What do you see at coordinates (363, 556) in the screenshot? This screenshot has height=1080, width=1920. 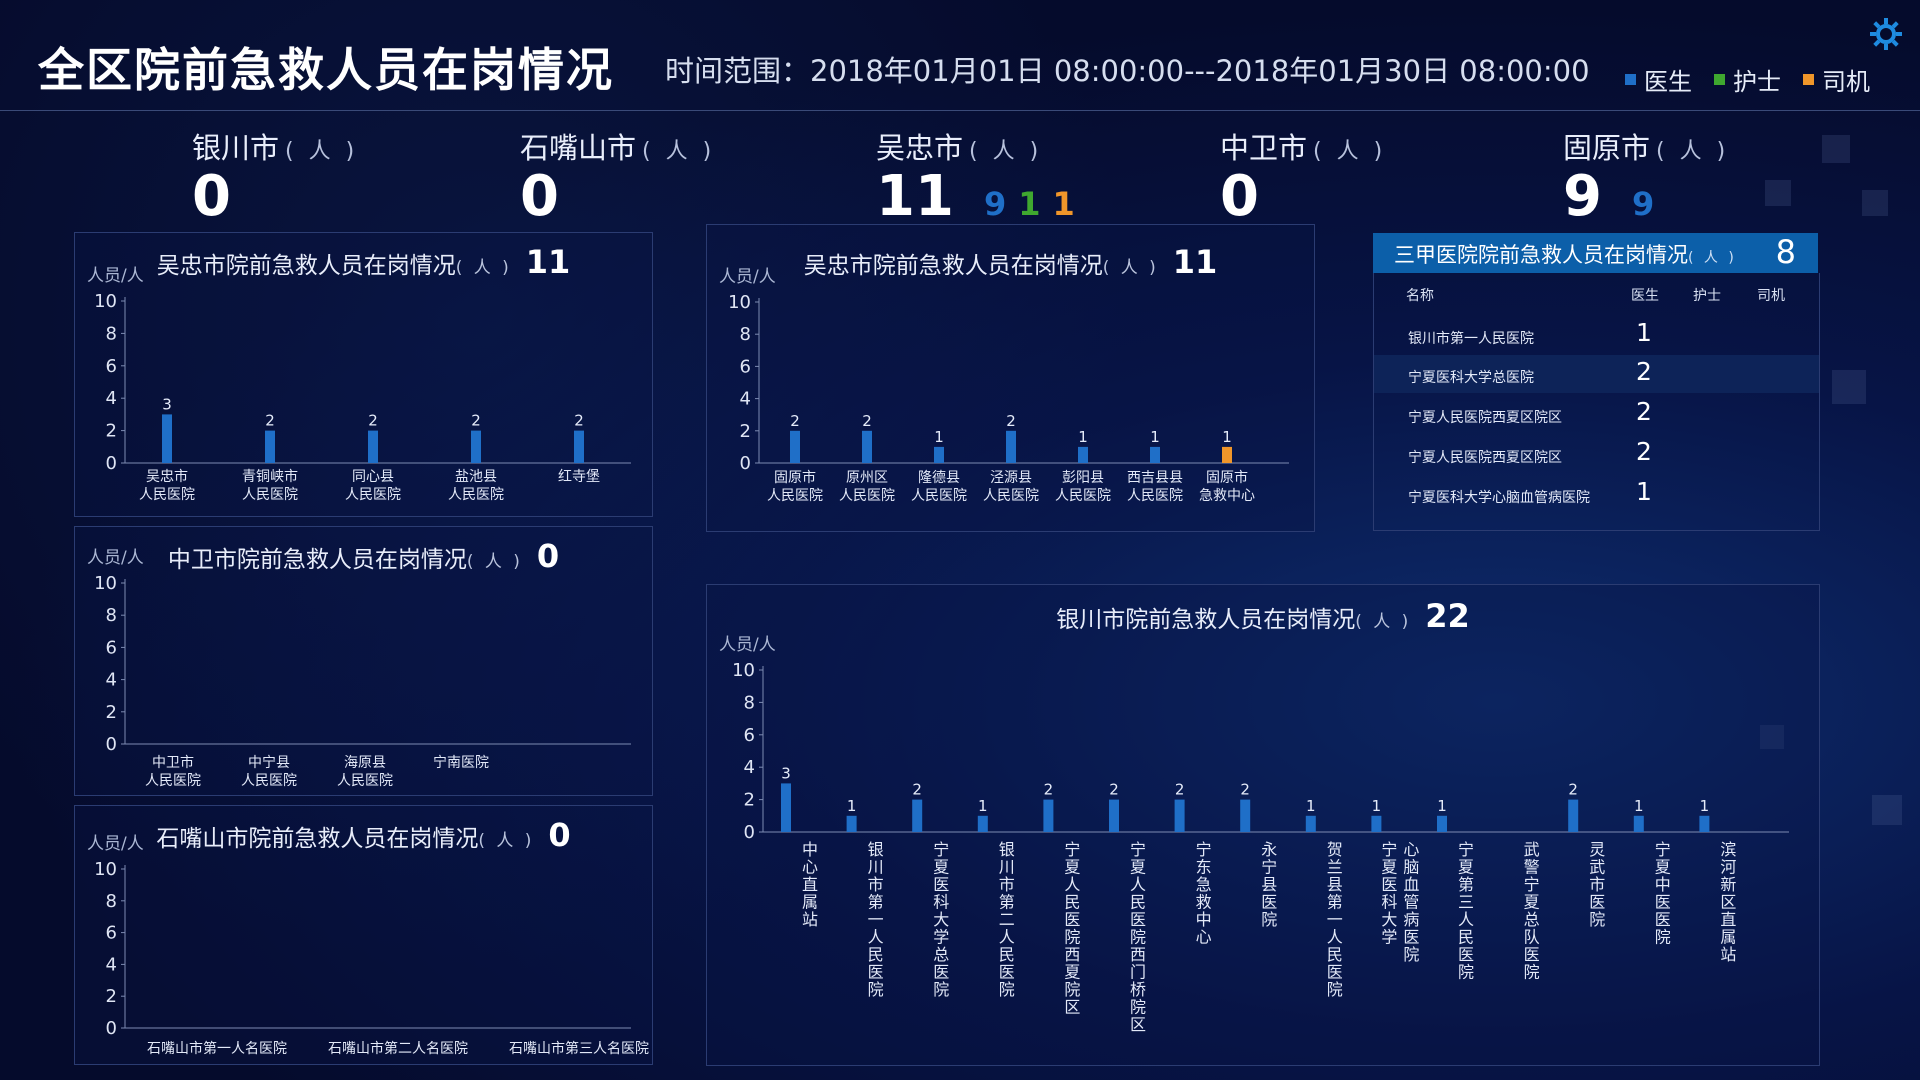 I see `chart-title: 中卫市院前急救人员在岗情况( 人 ) 0` at bounding box center [363, 556].